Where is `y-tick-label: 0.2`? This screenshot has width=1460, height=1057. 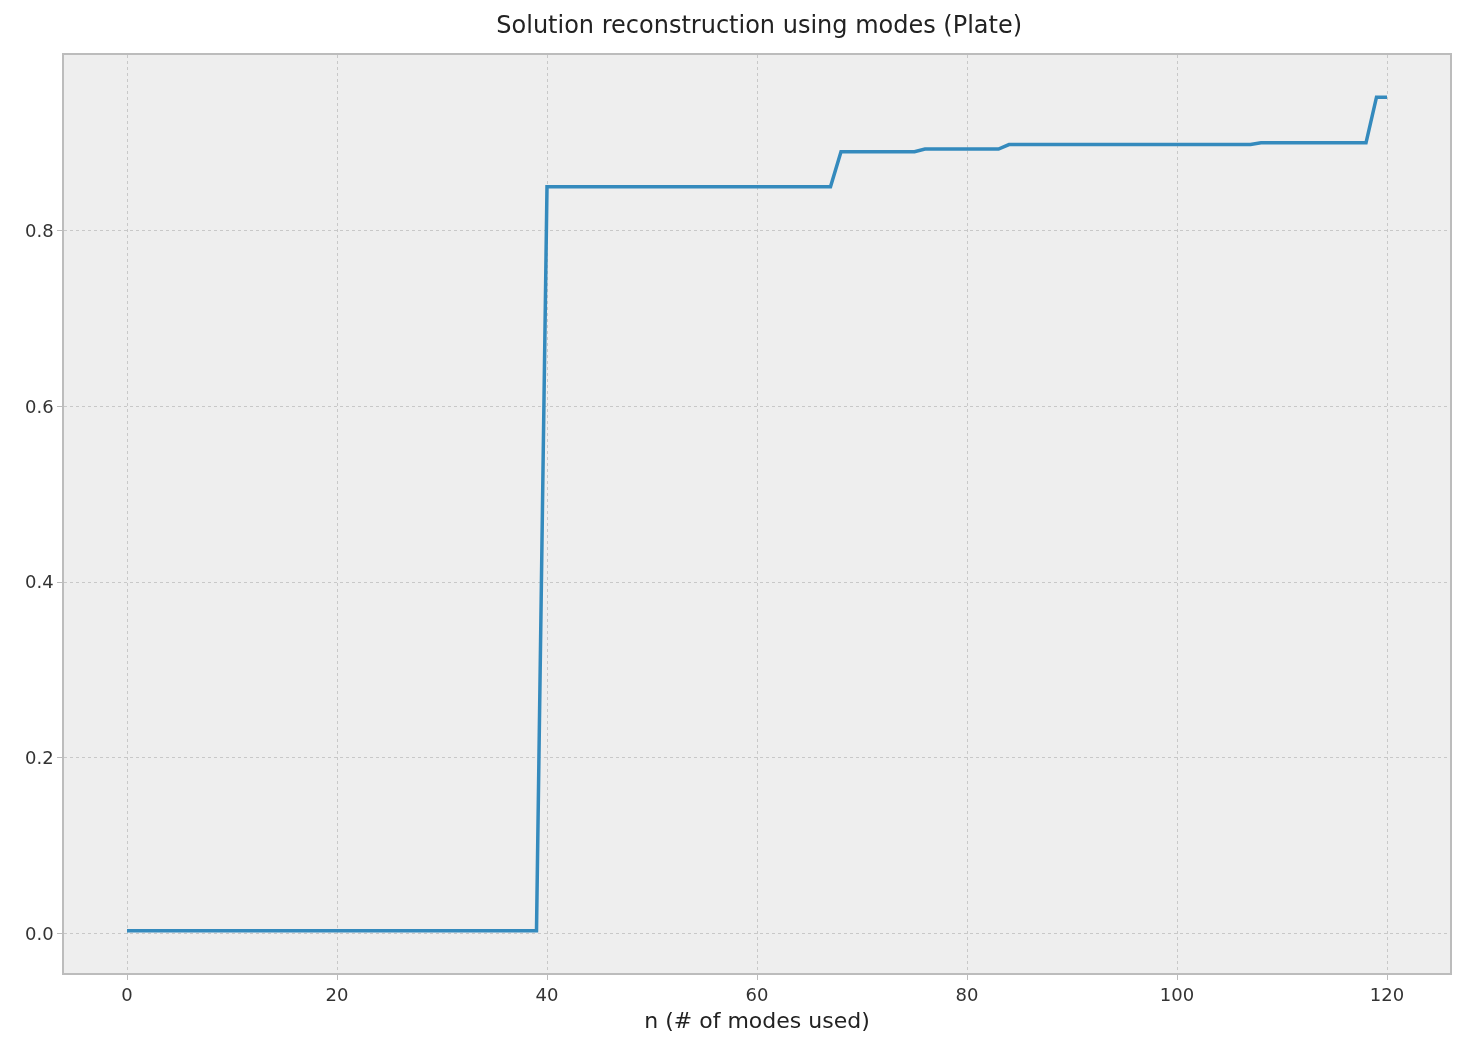 y-tick-label: 0.2 is located at coordinates (39, 758).